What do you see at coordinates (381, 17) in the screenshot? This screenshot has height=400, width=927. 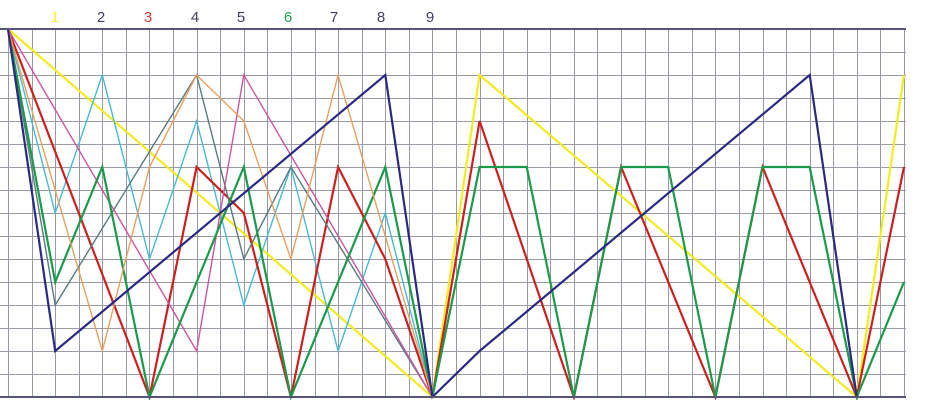 I see `column-label-8: 8` at bounding box center [381, 17].